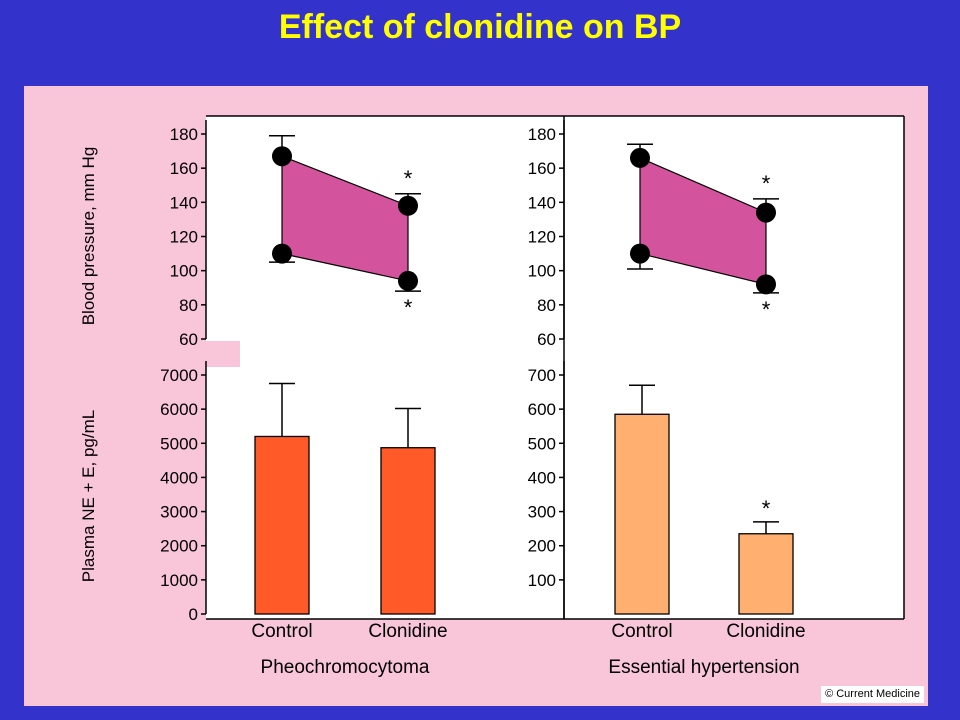 The height and width of the screenshot is (720, 960). I want to click on bp-essential-hypertension-y-axis-tick-label: 140, so click(542, 202).